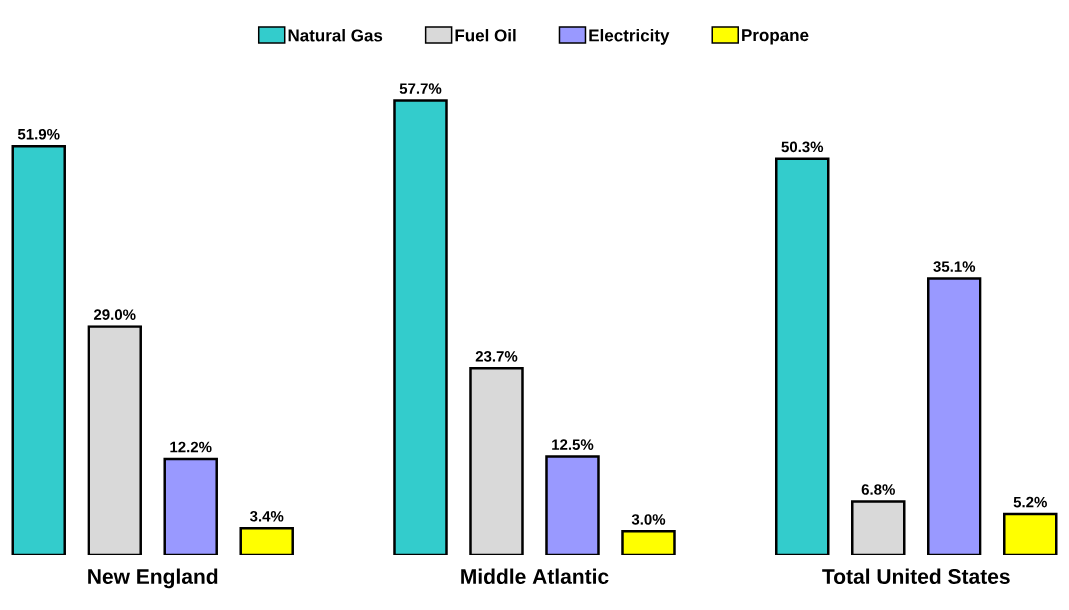  I want to click on data-label: 51.9%, so click(38, 134).